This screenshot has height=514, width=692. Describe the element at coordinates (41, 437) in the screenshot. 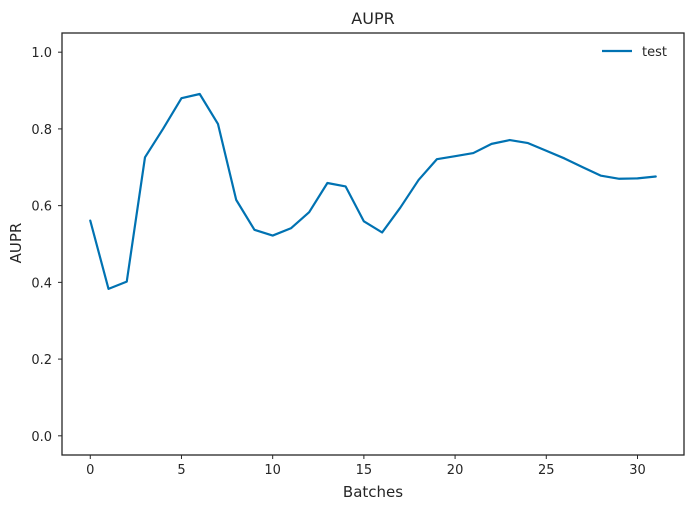

I see `y-tick-label: 0.0` at that location.